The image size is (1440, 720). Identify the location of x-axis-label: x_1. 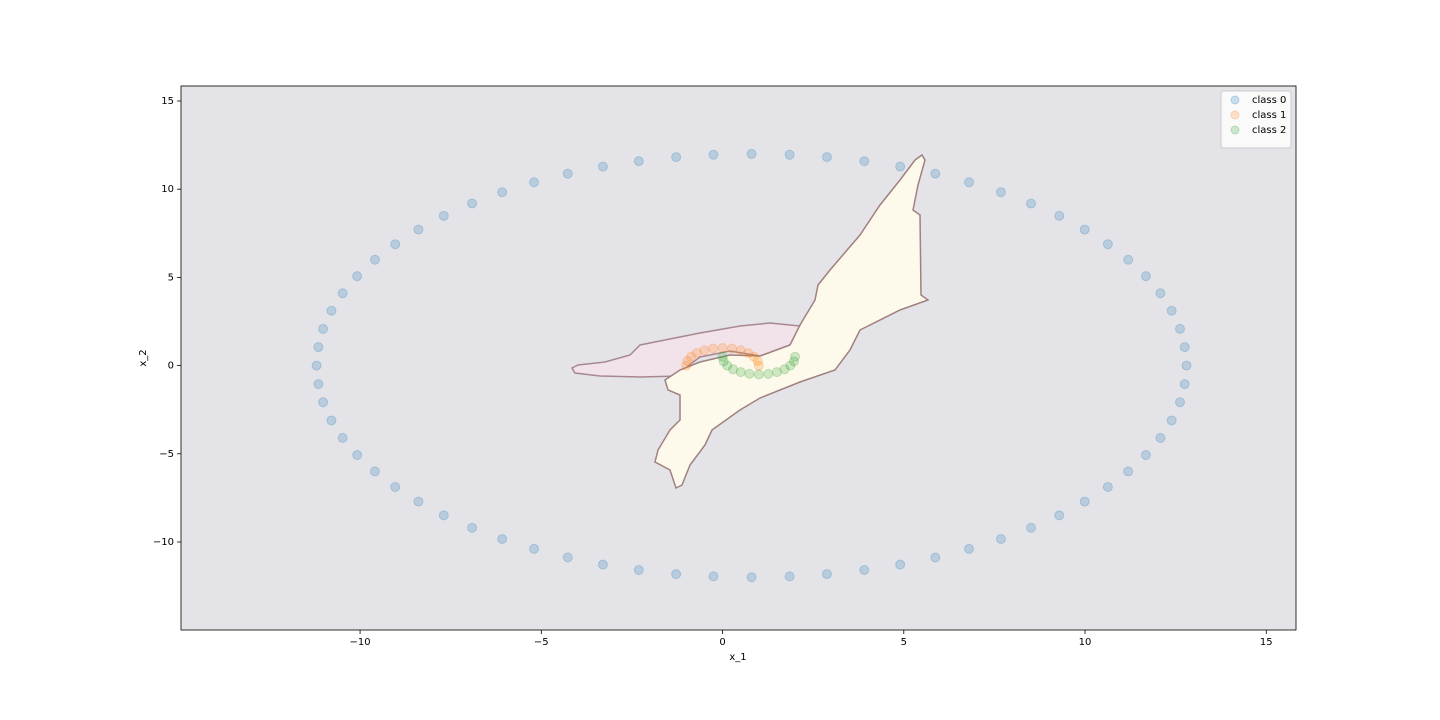
(737, 657).